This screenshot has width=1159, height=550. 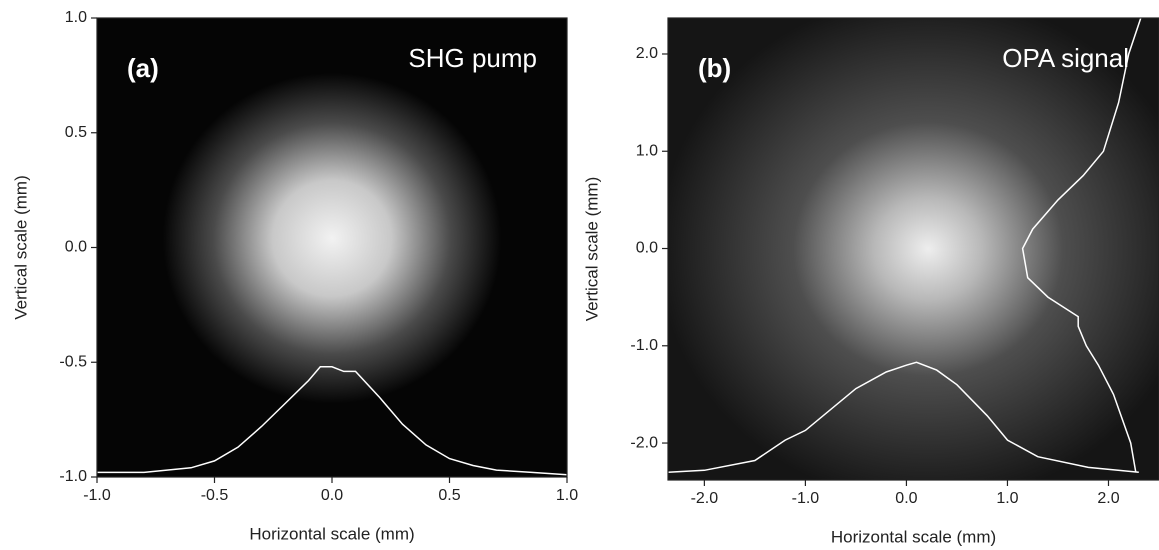 What do you see at coordinates (472, 58) in the screenshot?
I see `panel-annotation: SHG pump` at bounding box center [472, 58].